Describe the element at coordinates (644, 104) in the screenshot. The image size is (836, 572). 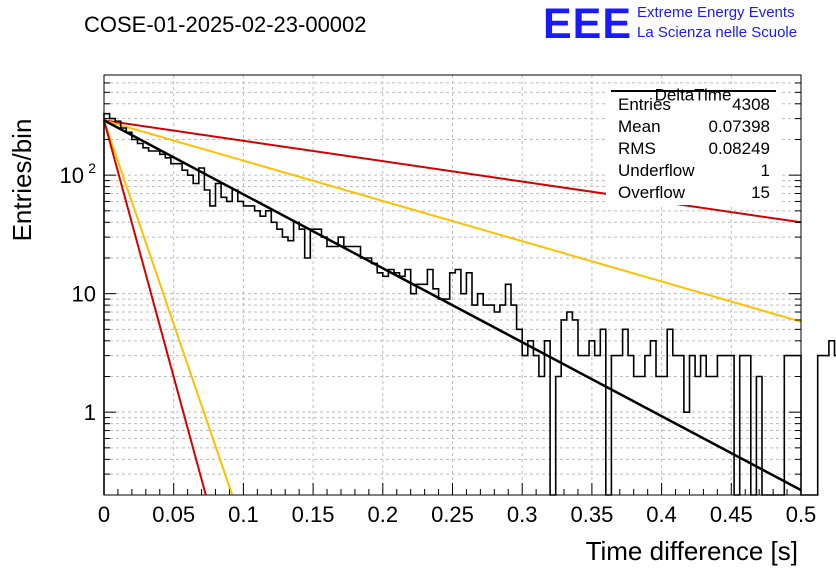
I see `stat-label: Entries` at that location.